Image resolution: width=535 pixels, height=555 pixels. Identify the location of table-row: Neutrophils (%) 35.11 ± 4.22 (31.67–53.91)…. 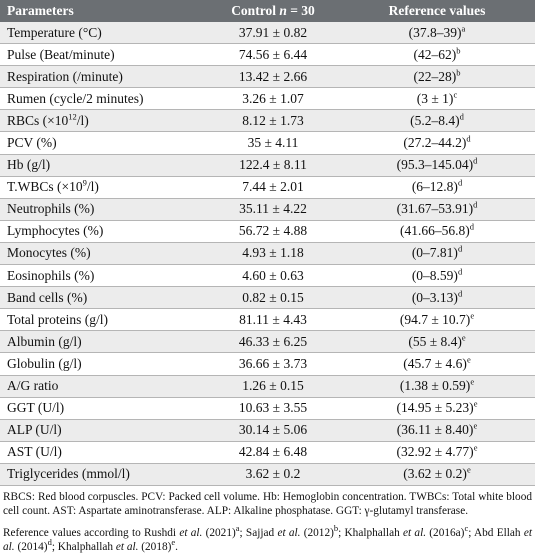
(267, 209).